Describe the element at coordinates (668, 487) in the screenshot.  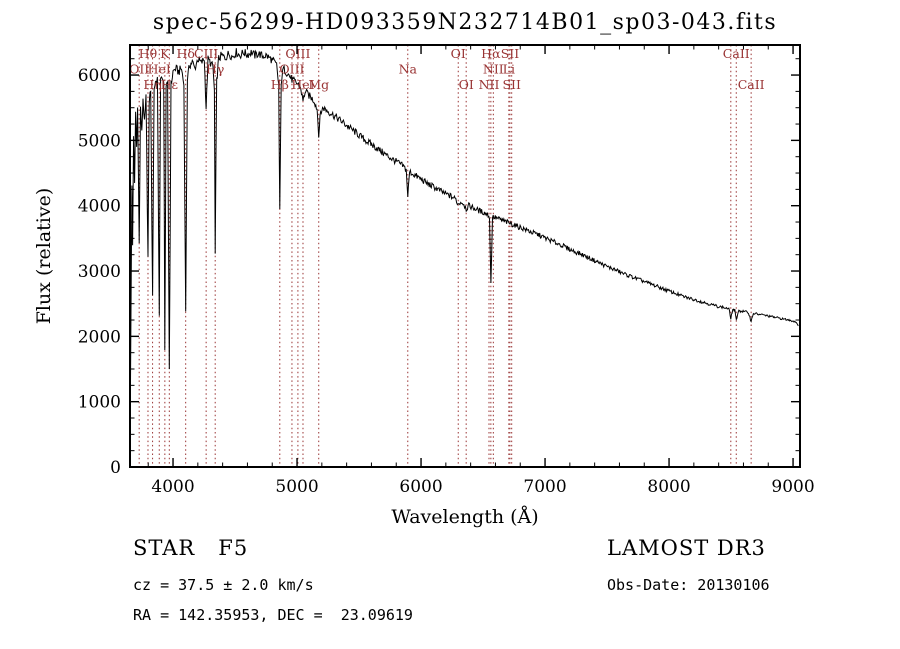
I see `x-tick-label: 8000` at that location.